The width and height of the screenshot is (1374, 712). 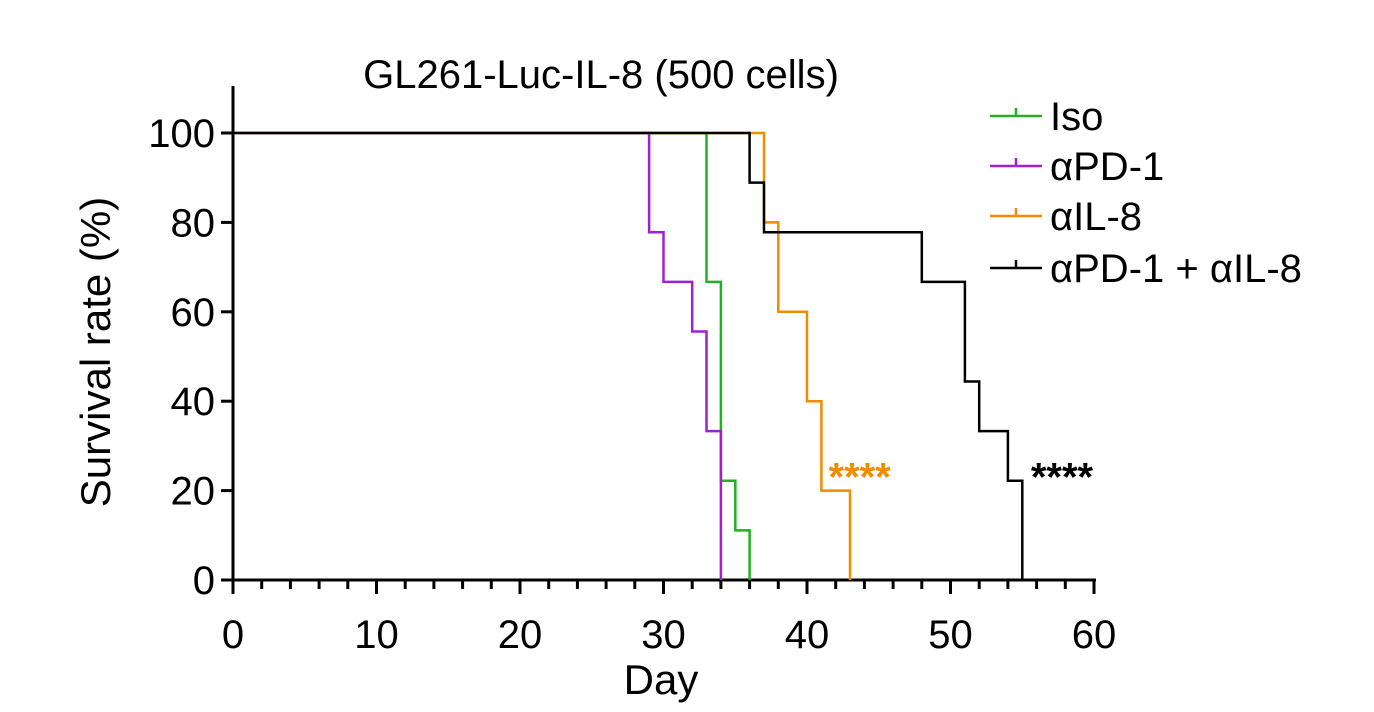 What do you see at coordinates (193, 223) in the screenshot?
I see `y-tick-label: 80` at bounding box center [193, 223].